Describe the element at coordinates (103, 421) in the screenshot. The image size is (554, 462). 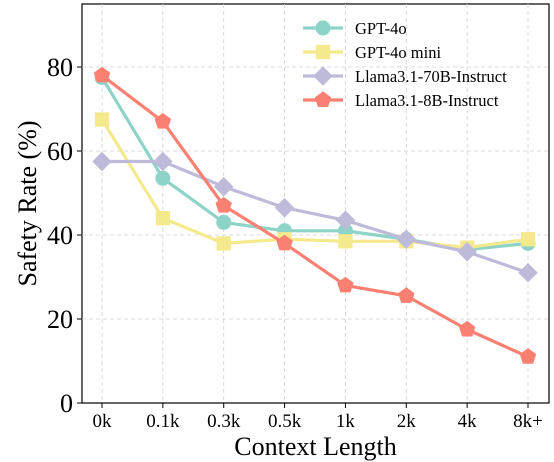
I see `x-tick-label: 0k` at that location.